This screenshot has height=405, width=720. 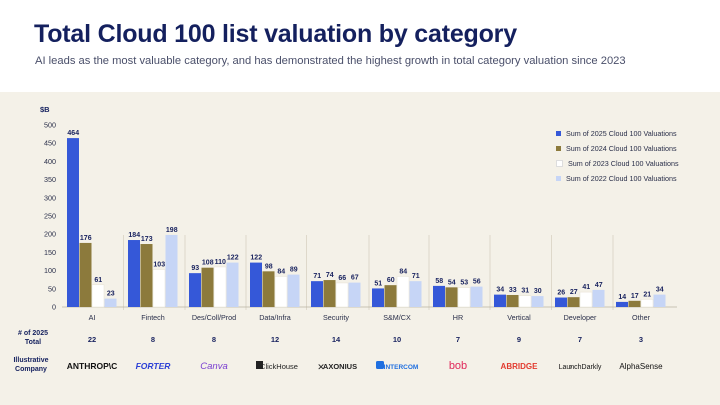 I want to click on bar-value-label: 60, so click(x=391, y=280).